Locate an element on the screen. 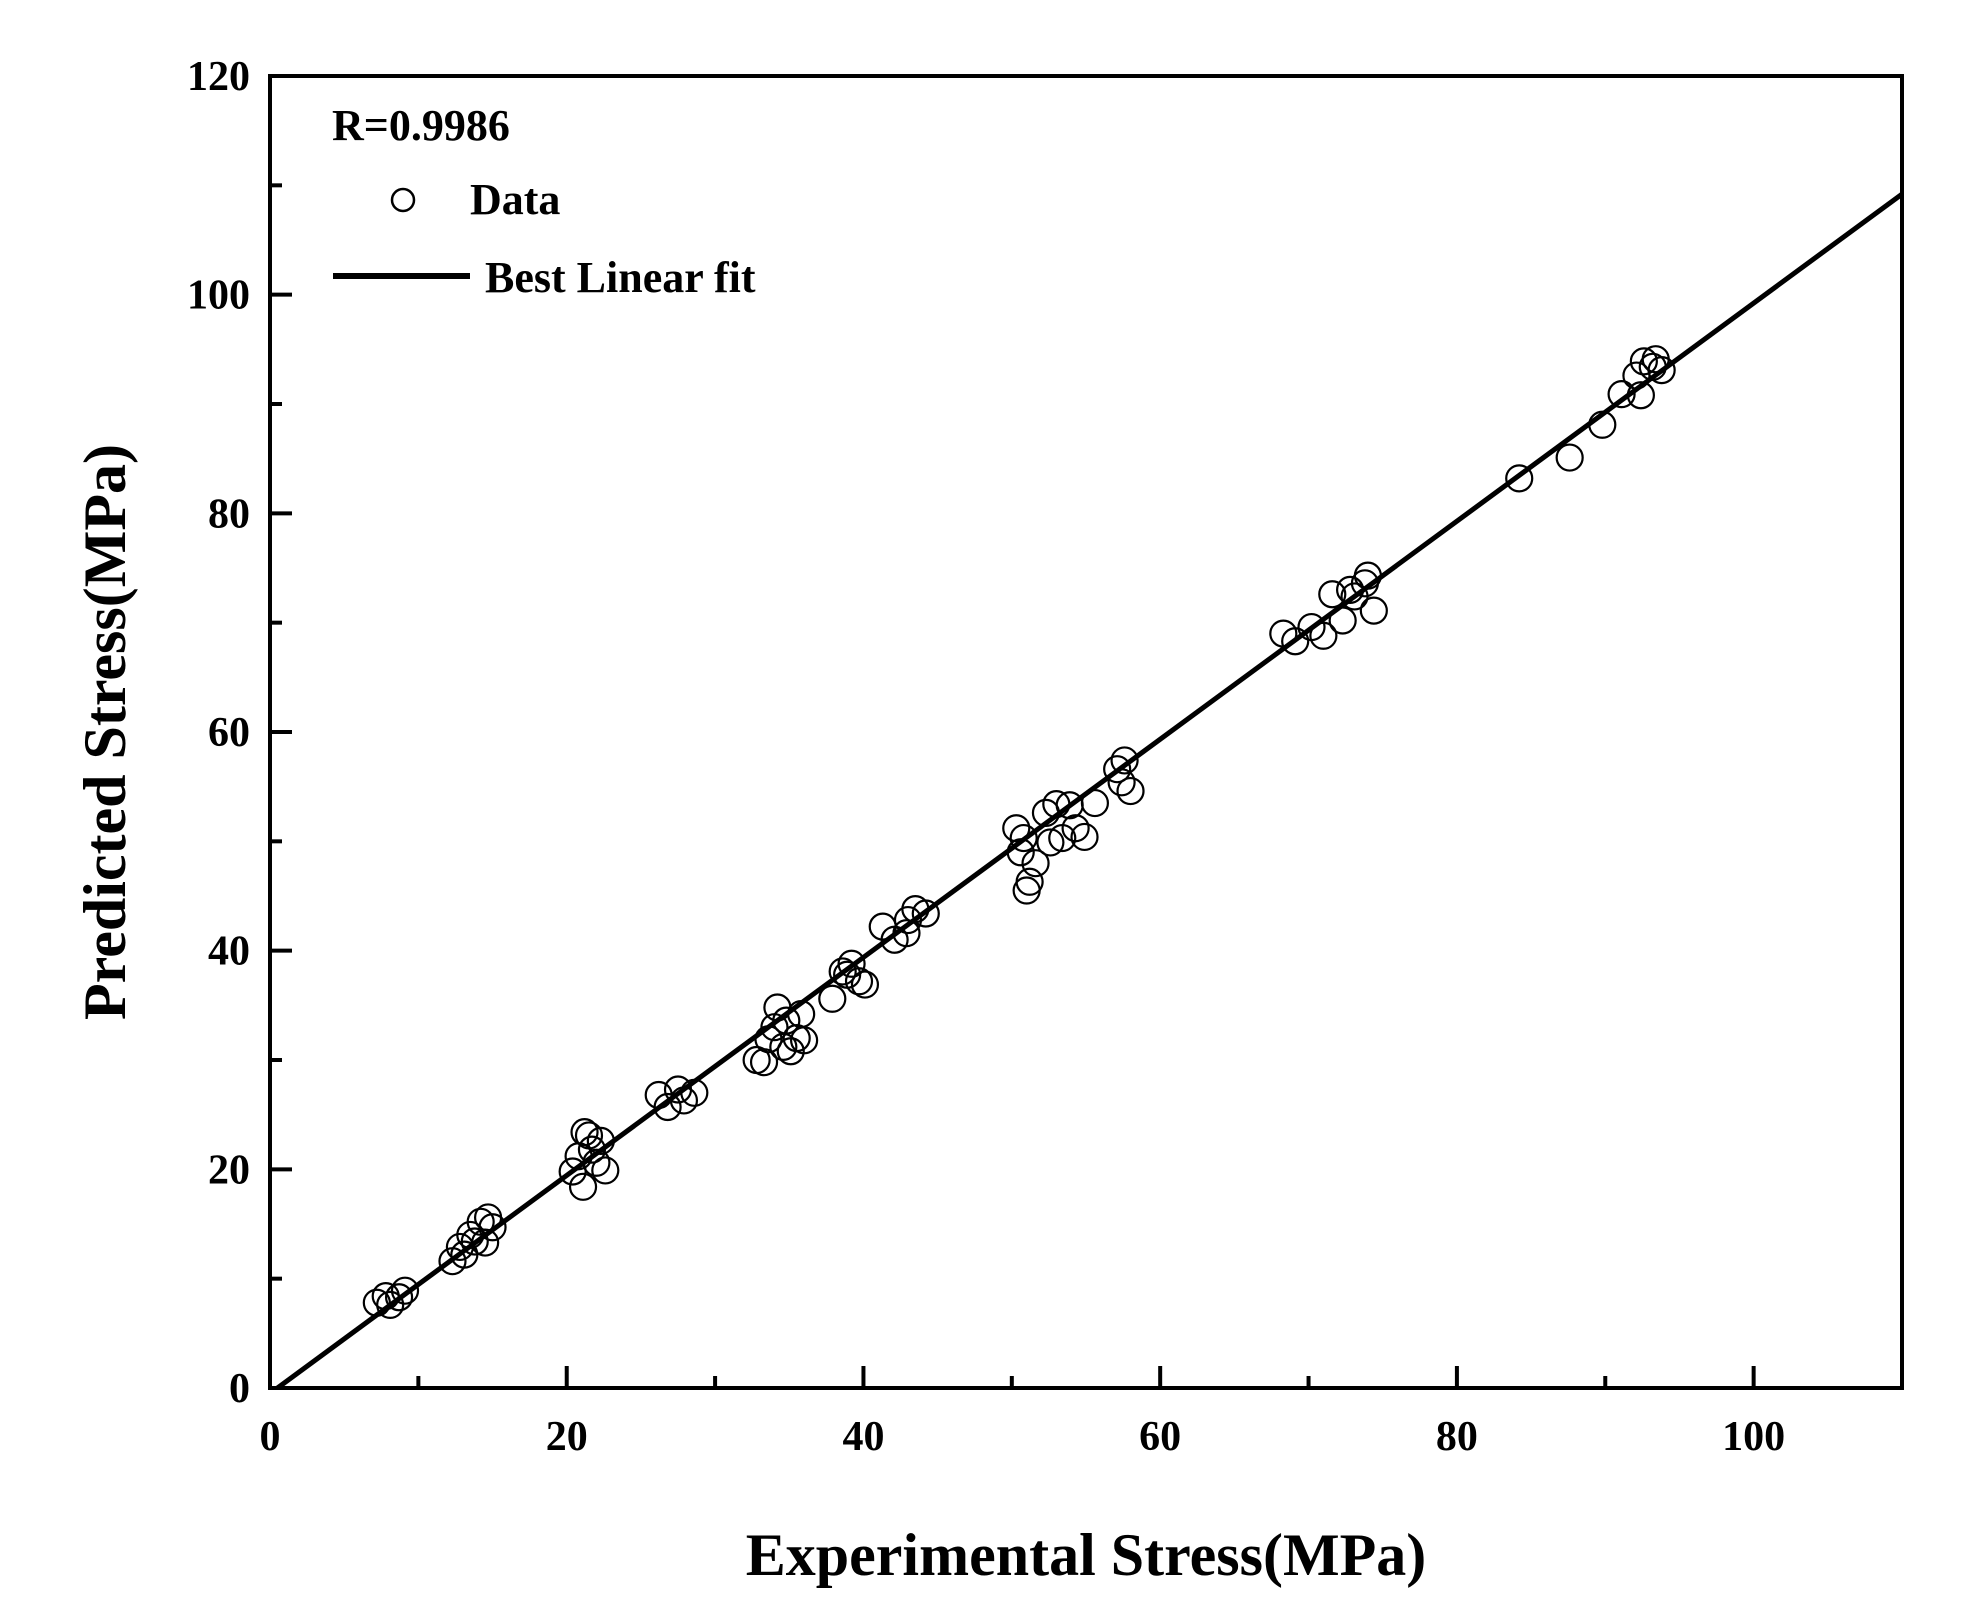  y-tick-label: 120 is located at coordinates (218, 77).